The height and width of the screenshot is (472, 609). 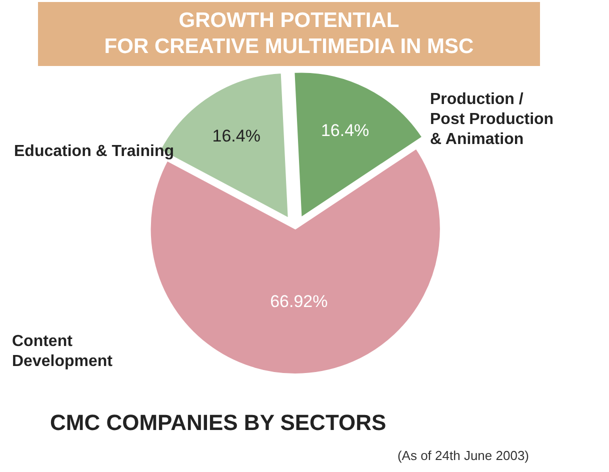 What do you see at coordinates (463, 455) in the screenshot?
I see `text: (As of 24th June 2003)` at bounding box center [463, 455].